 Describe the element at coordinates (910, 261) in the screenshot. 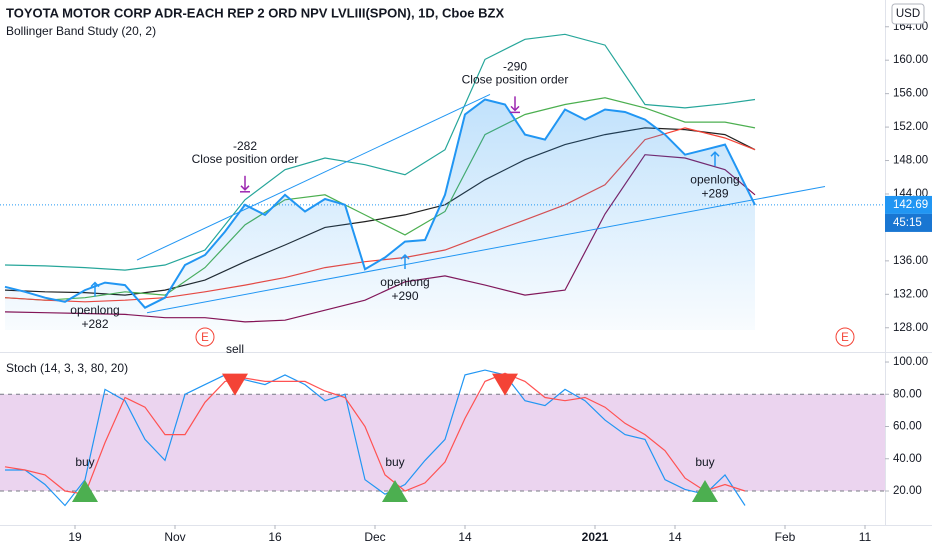

I see `y-tick-label: 136.00` at that location.